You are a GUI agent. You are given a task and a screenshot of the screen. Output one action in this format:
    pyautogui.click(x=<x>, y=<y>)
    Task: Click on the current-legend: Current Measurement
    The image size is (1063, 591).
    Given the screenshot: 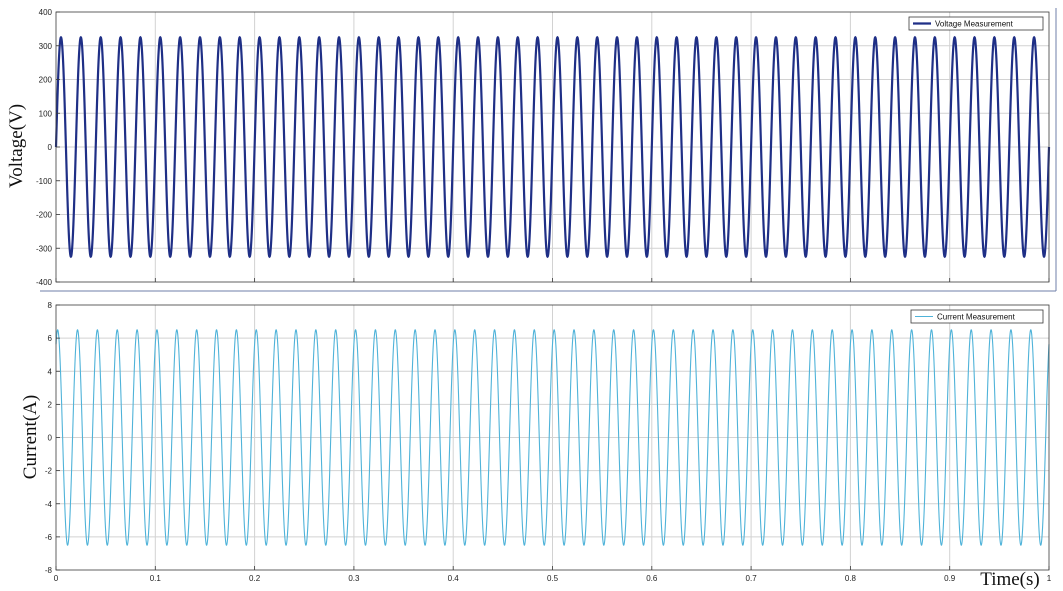 What is the action you would take?
    pyautogui.click(x=977, y=316)
    